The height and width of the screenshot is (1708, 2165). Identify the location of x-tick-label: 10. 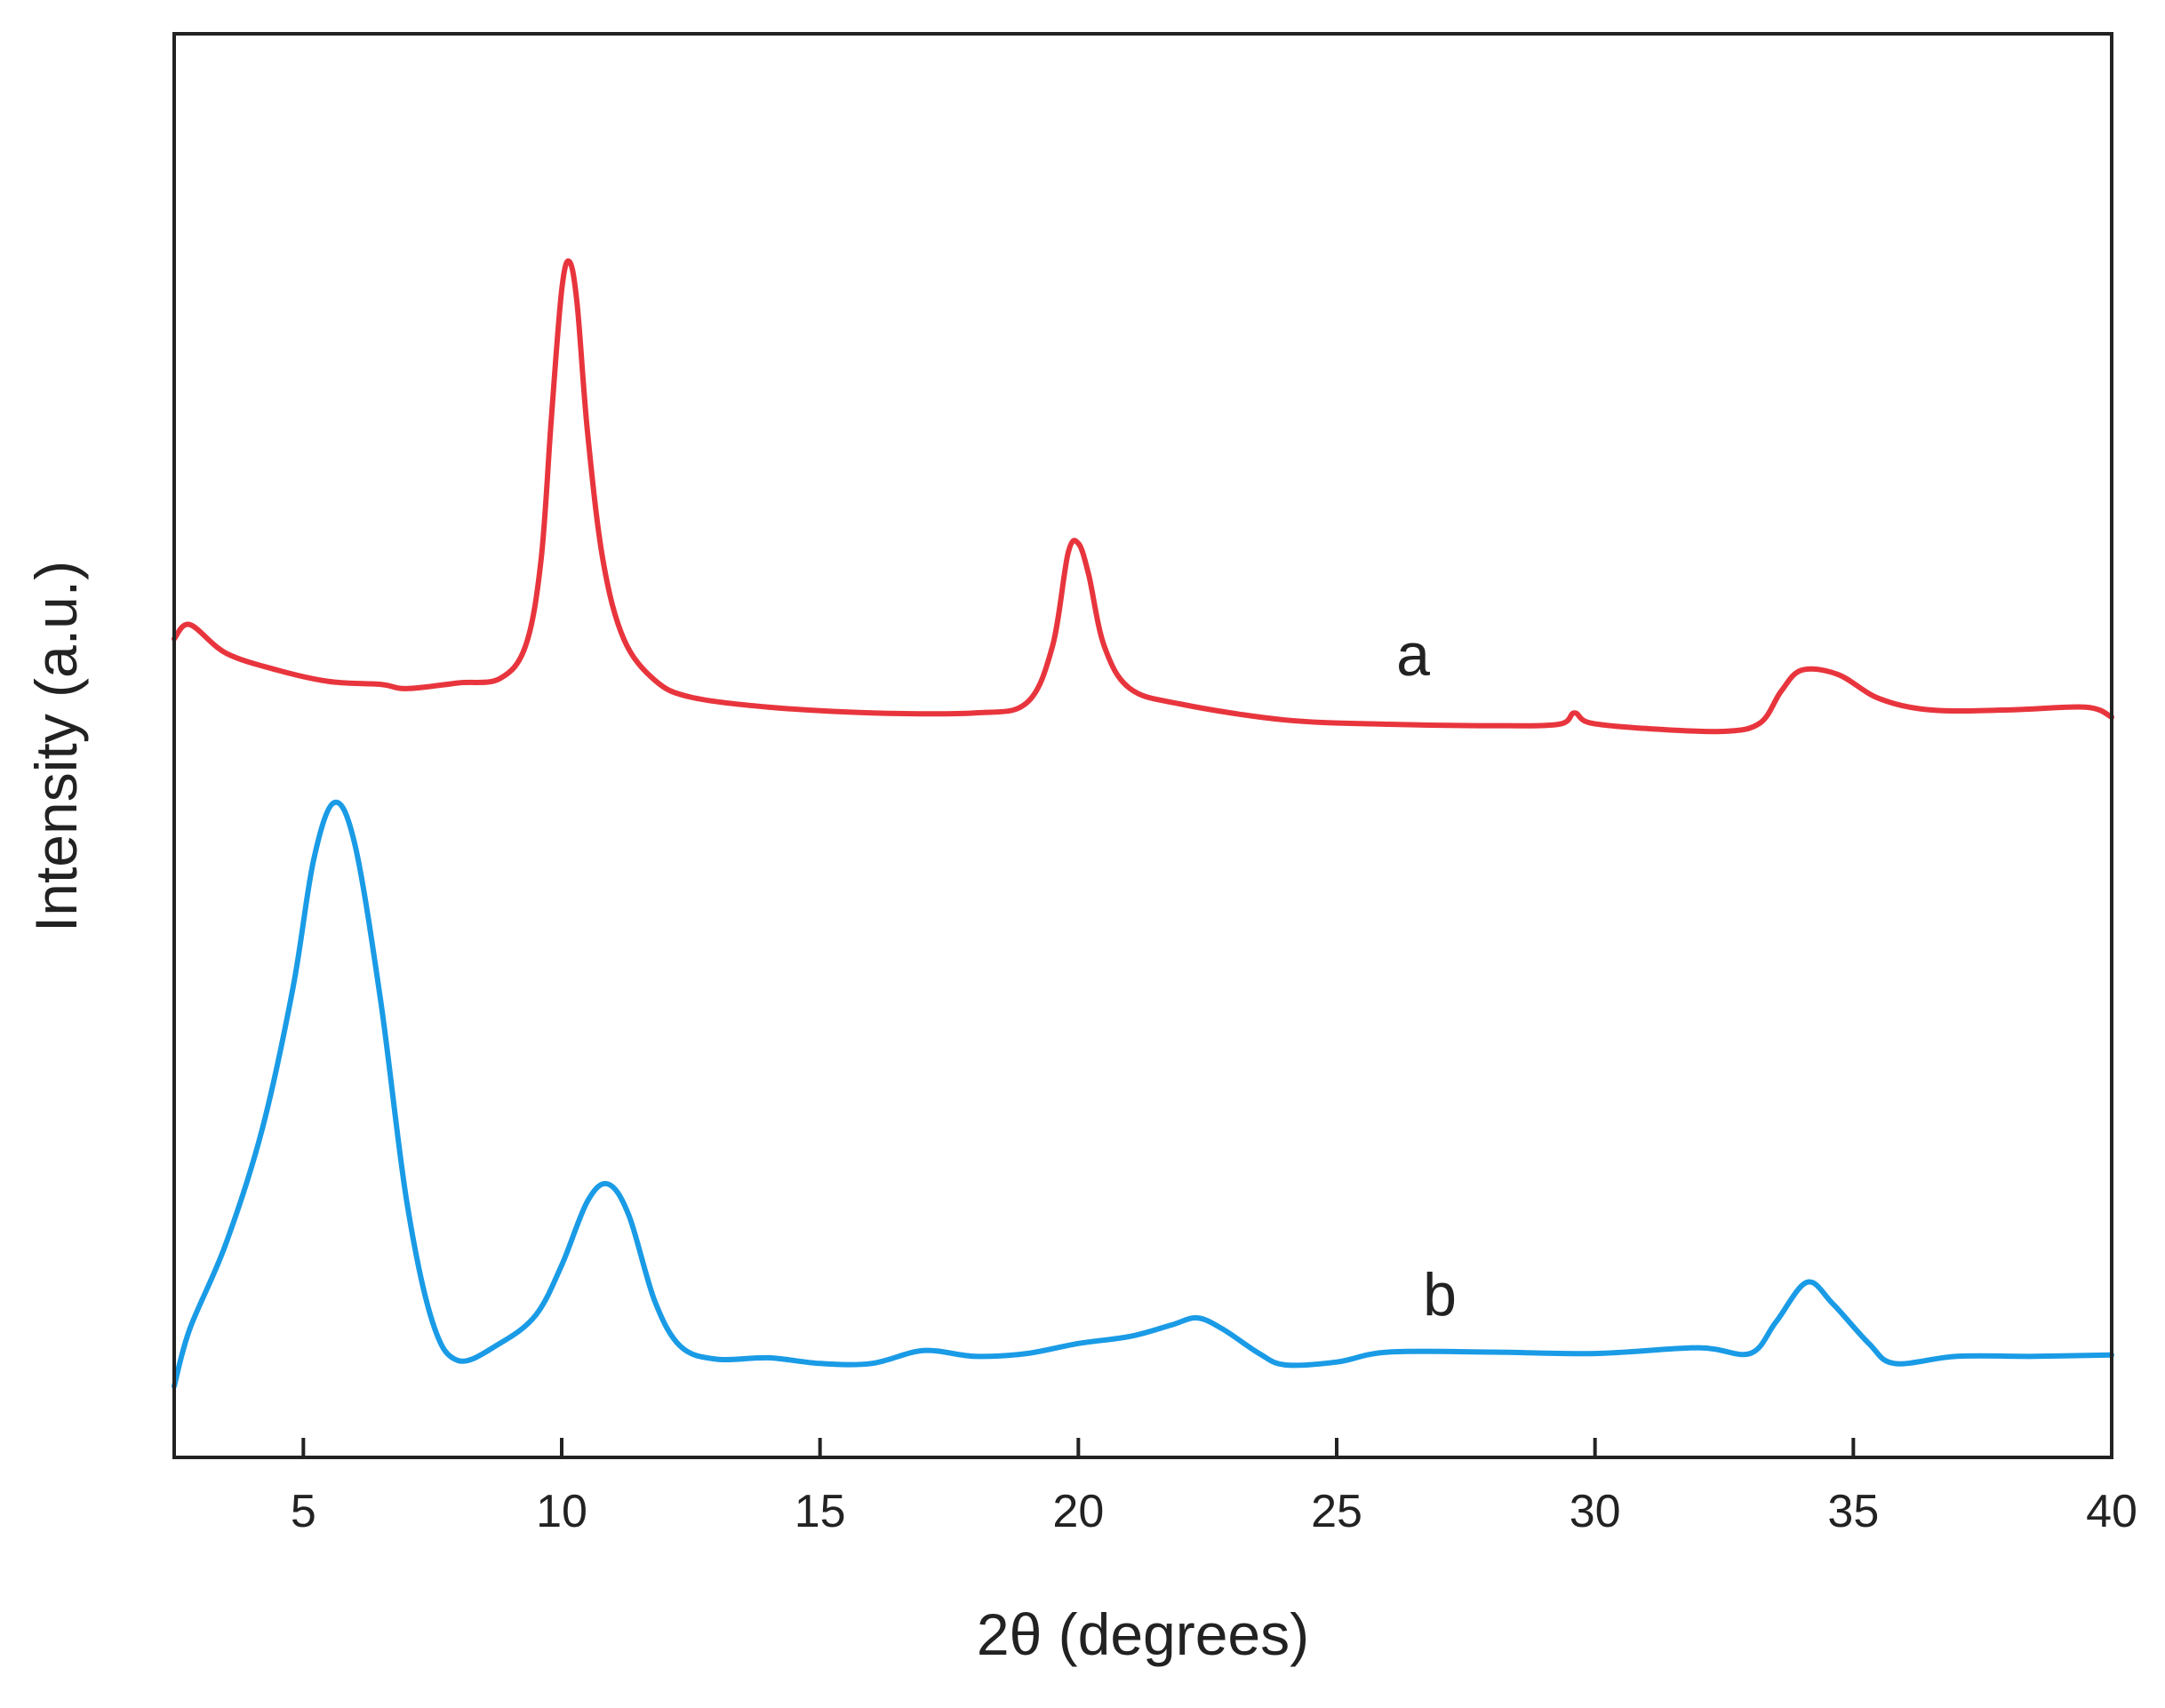
(561, 1511).